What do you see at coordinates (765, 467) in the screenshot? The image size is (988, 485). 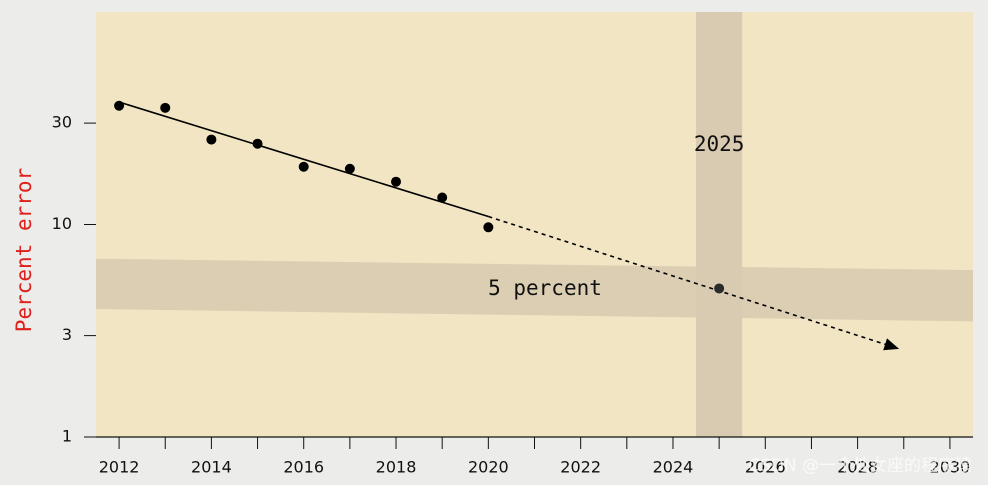 I see `x-tick-label: 2026` at bounding box center [765, 467].